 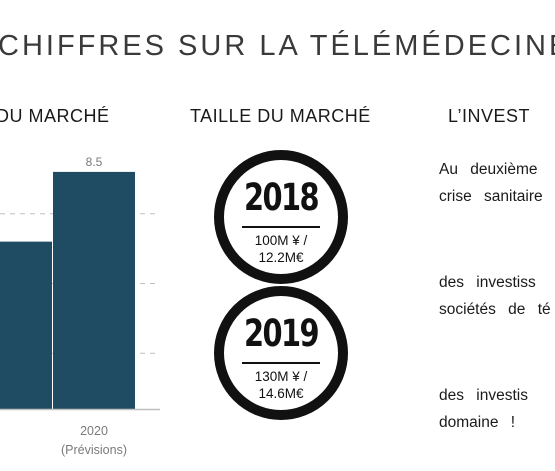 What do you see at coordinates (281, 393) in the screenshot?
I see `market-size-value-line2: 14.6M€` at bounding box center [281, 393].